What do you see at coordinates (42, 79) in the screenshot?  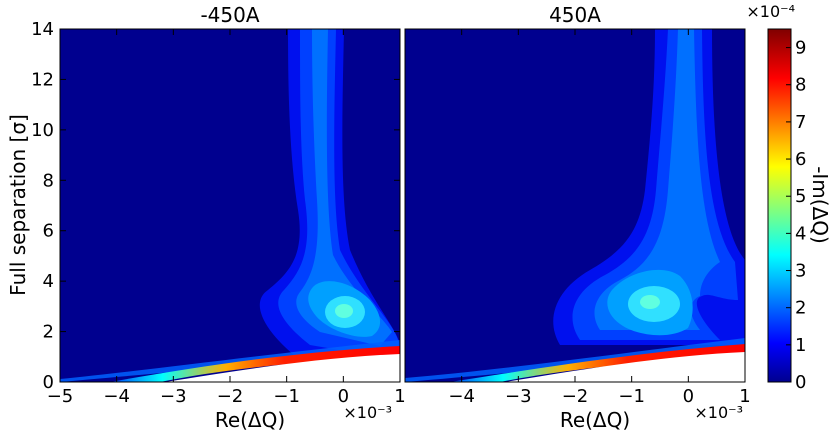 I see `y-tick-label: 12` at bounding box center [42, 79].